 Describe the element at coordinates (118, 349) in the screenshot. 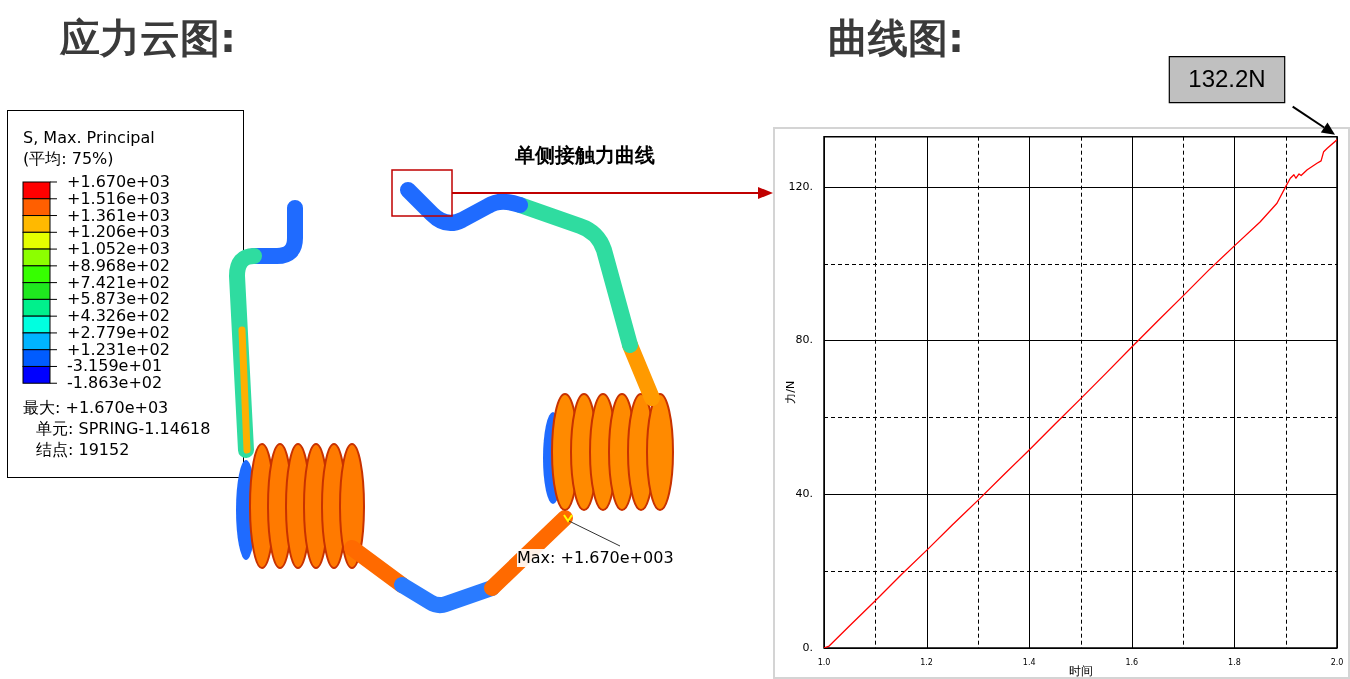

I see `text: +1.231e+02` at that location.